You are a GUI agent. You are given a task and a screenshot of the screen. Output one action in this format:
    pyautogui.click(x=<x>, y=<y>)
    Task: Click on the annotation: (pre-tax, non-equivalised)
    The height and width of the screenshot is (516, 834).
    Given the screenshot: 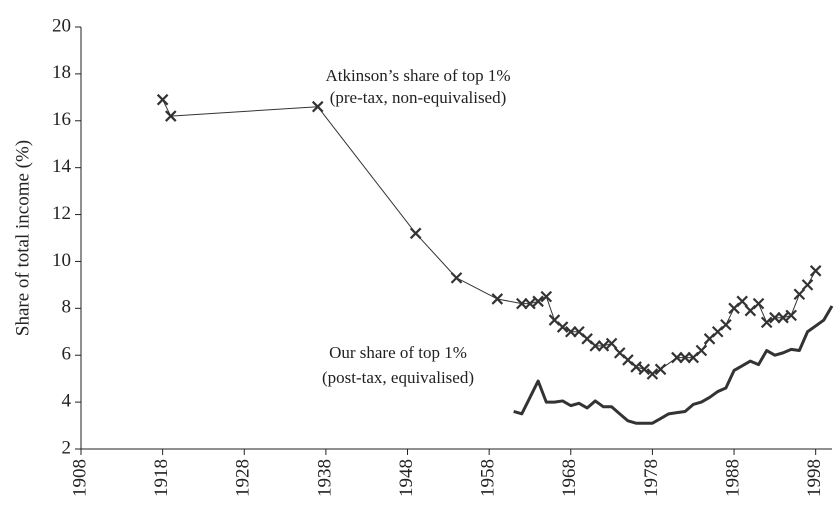 What is the action you would take?
    pyautogui.click(x=418, y=97)
    